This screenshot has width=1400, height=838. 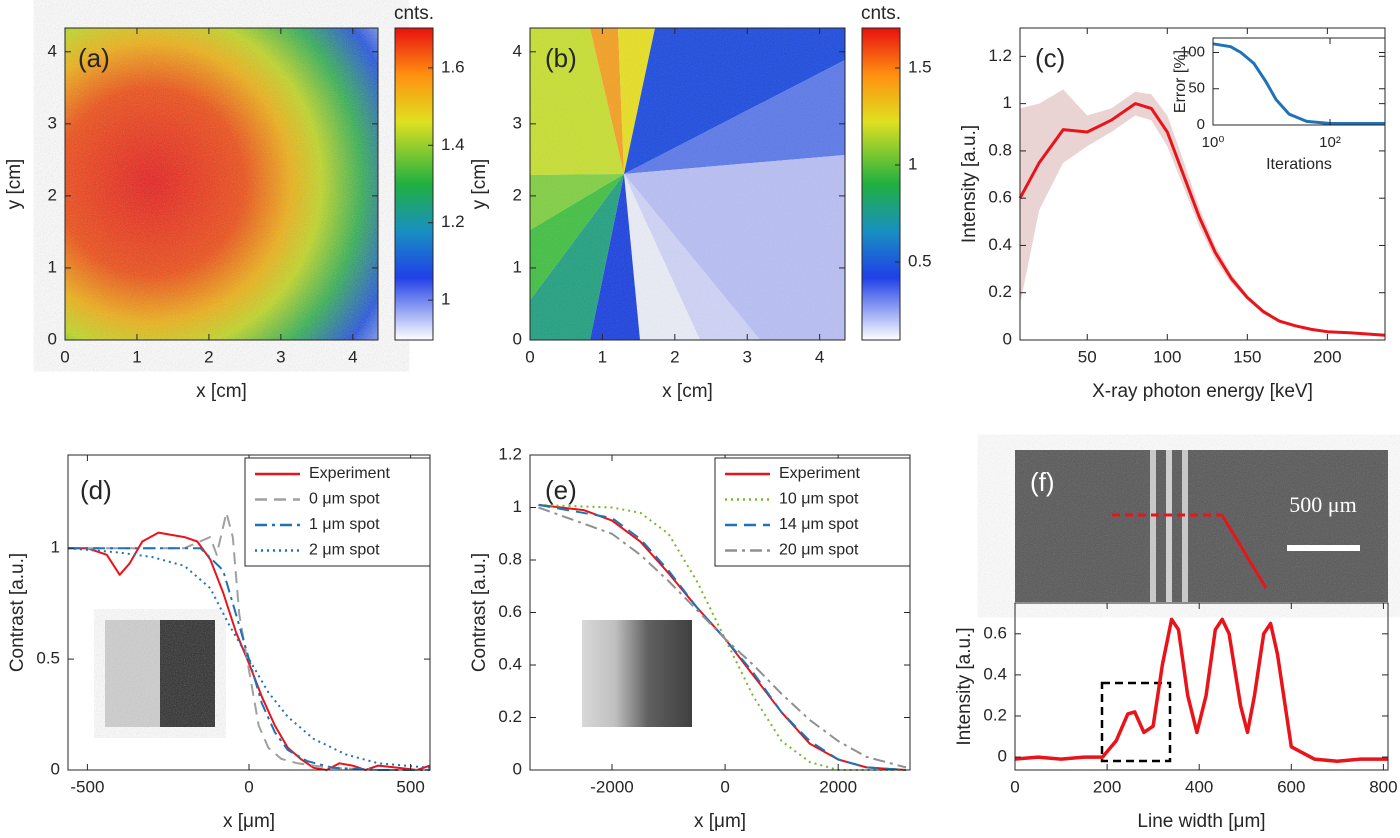 I want to click on x-tick-label: 10², so click(x=1330, y=142).